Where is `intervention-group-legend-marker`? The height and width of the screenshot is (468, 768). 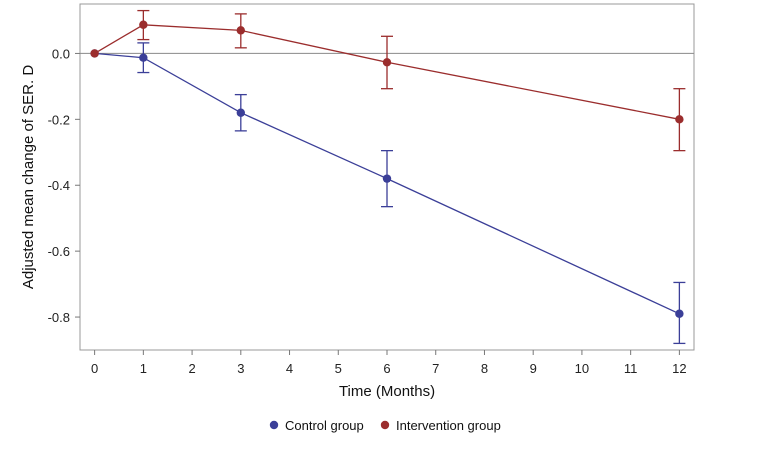
intervention-group-legend-marker is located at coordinates (385, 425).